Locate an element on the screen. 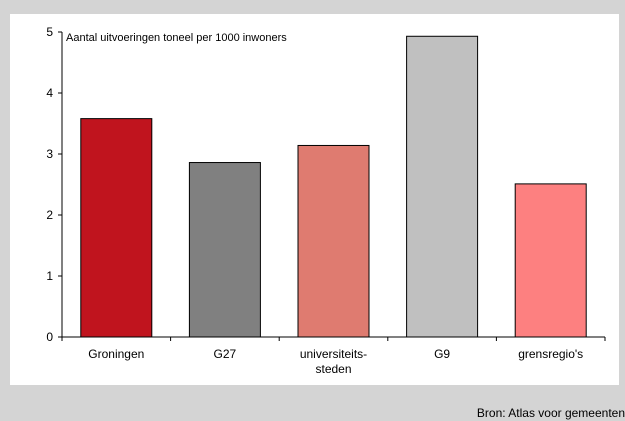 Image resolution: width=625 pixels, height=421 pixels. y-tick-label: 3 is located at coordinates (49, 154).